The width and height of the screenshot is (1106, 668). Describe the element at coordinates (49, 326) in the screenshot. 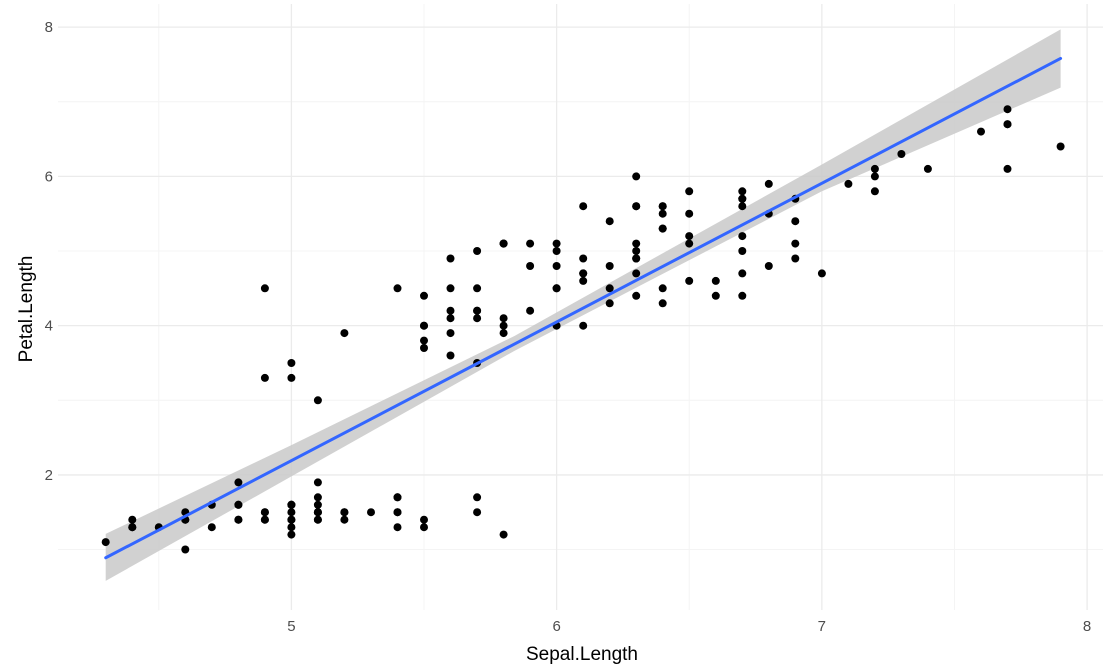

I see `y-tick-label: 4` at that location.